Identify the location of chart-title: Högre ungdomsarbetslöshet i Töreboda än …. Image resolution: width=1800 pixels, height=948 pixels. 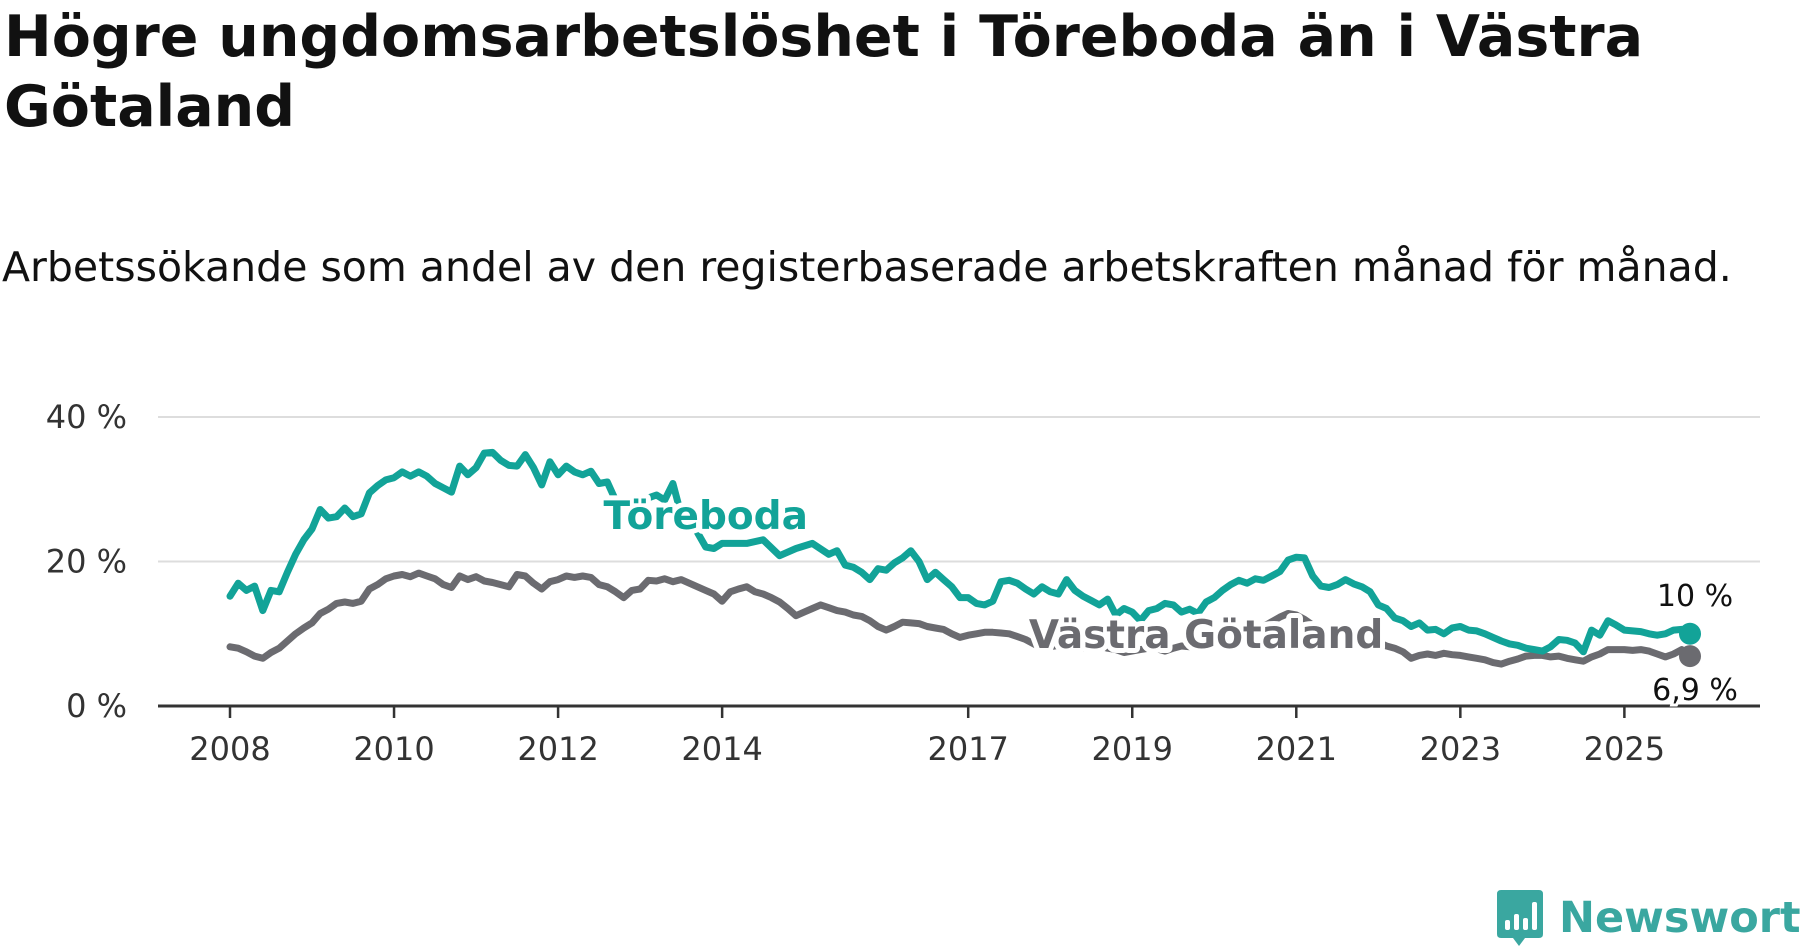
(824, 72).